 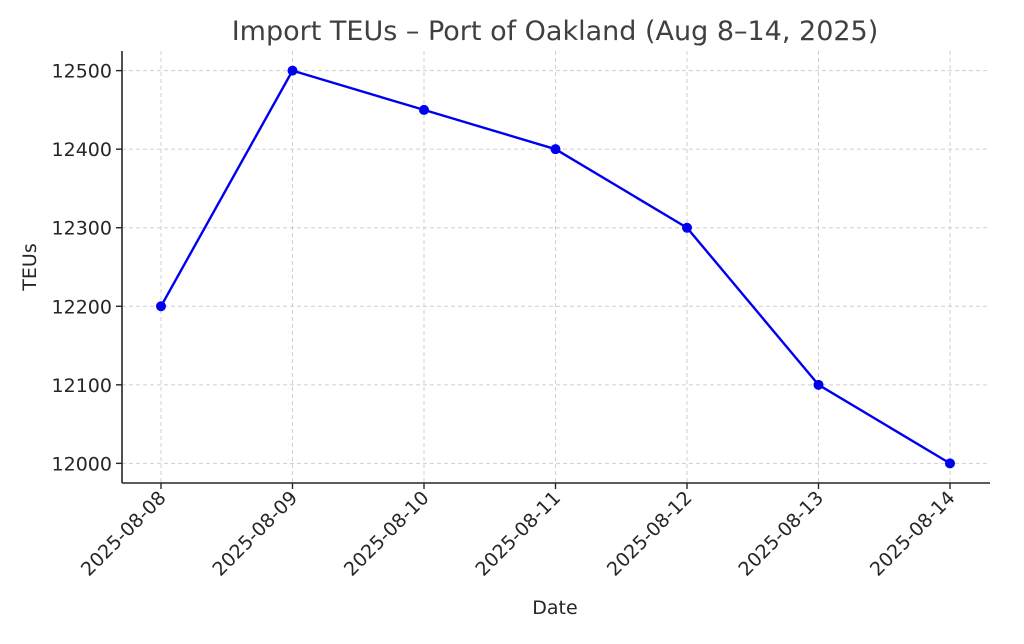 What do you see at coordinates (650, 534) in the screenshot?
I see `x-tick-label: 2025-08-12` at bounding box center [650, 534].